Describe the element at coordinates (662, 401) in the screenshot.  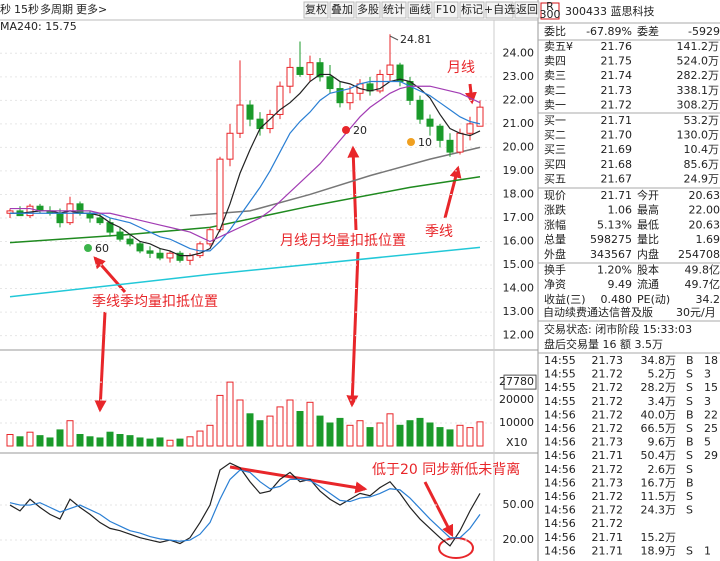
I see `trade-cell: 3.4万` at that location.